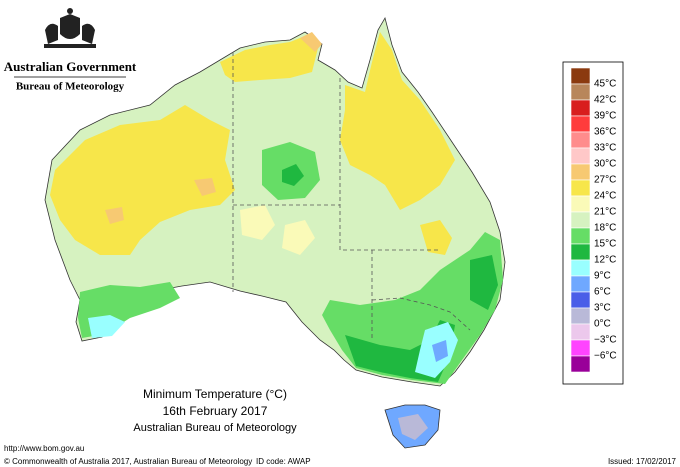  Describe the element at coordinates (605, 260) in the screenshot. I see `legend-label: 12°C` at that location.